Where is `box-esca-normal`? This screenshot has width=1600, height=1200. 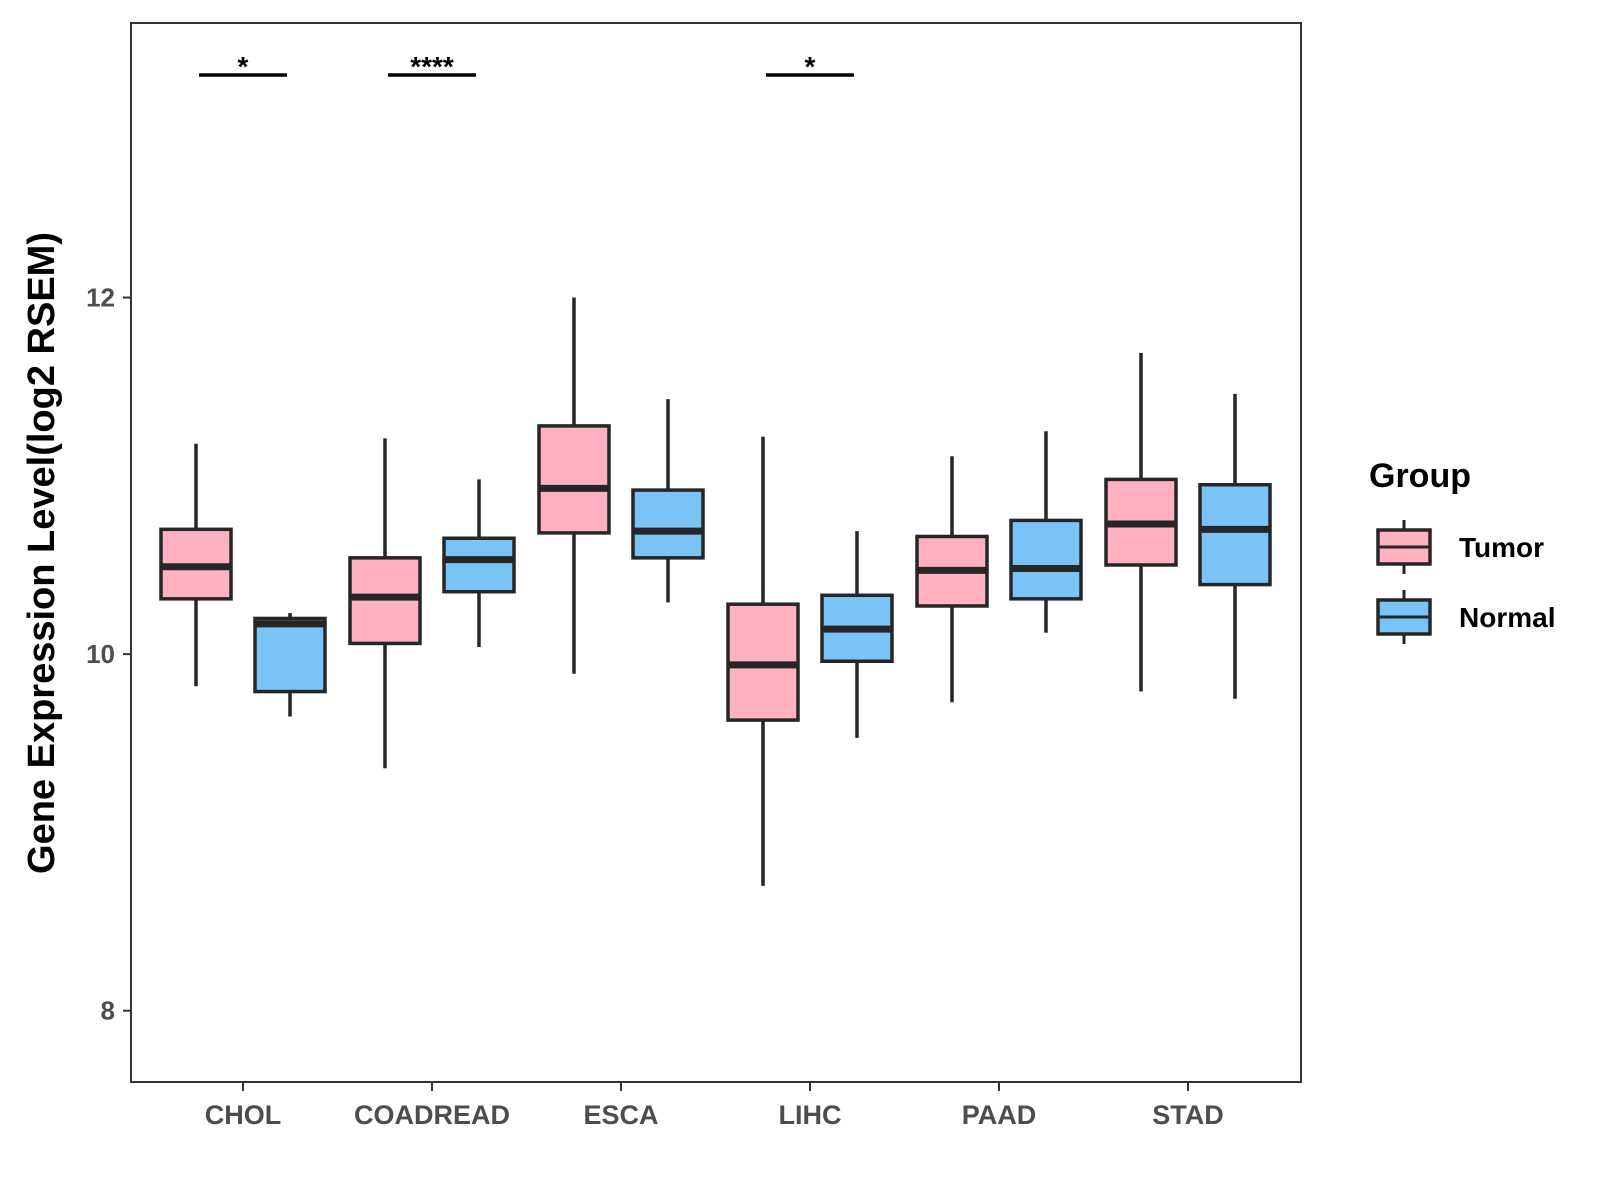
box-esca-normal is located at coordinates (668, 501).